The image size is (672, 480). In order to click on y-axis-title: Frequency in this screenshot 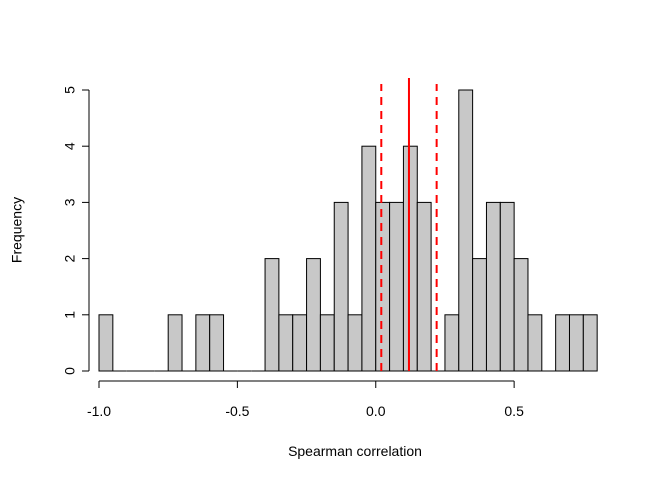, I will do `click(17, 230)`.